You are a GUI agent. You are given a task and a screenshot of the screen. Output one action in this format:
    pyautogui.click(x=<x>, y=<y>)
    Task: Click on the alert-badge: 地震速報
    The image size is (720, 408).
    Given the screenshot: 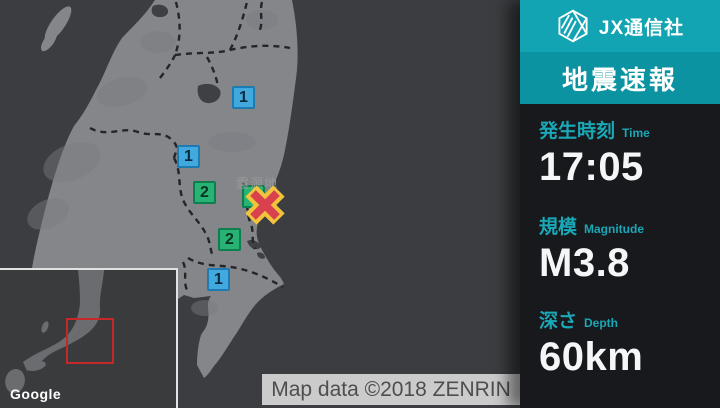 What is the action you would take?
    pyautogui.click(x=620, y=78)
    